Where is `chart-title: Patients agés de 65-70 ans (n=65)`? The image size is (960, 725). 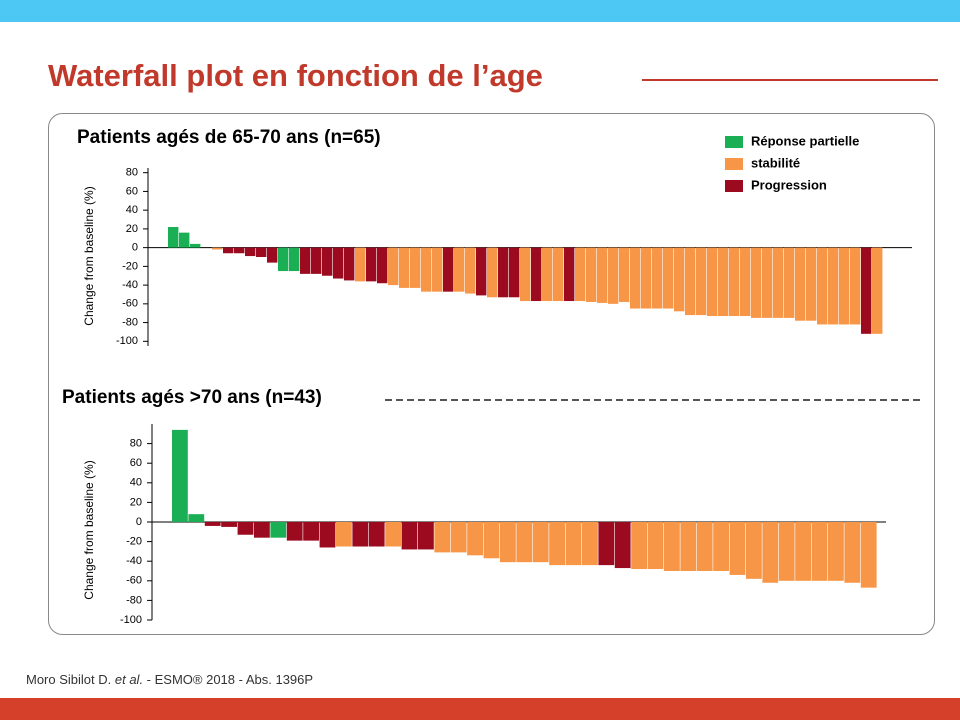
chart-title: Patients agés de 65-70 ans (n=65) is located at coordinates (229, 137).